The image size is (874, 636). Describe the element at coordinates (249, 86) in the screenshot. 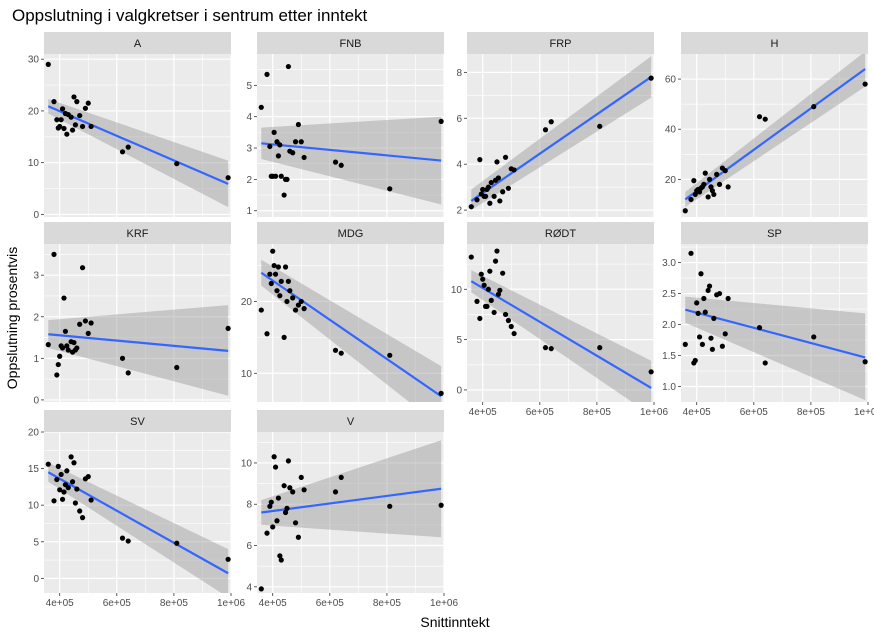

I see `y-tick-label: 5` at that location.